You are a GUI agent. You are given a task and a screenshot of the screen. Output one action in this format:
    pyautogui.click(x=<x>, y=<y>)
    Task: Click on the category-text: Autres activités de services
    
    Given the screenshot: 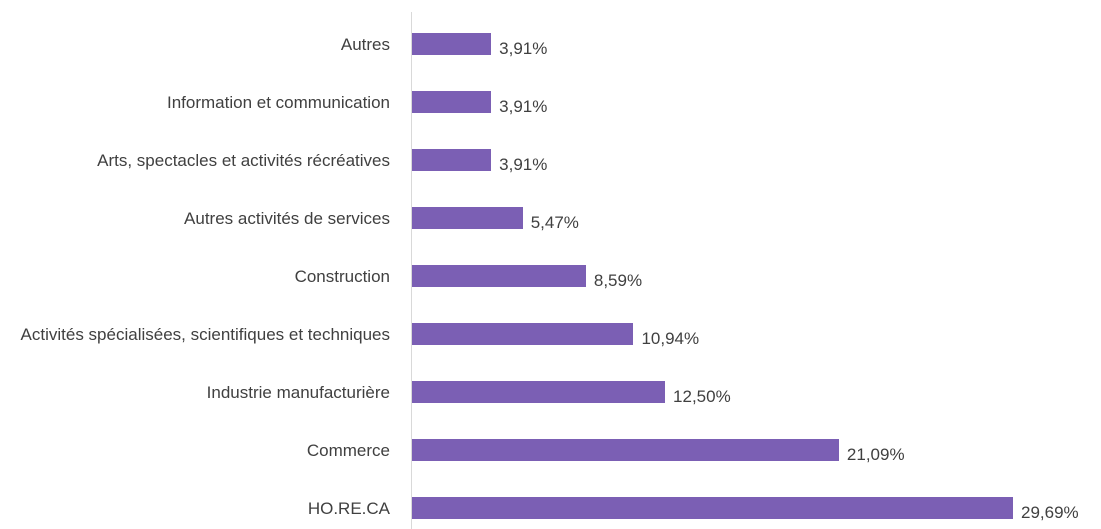 What is the action you would take?
    pyautogui.click(x=287, y=218)
    